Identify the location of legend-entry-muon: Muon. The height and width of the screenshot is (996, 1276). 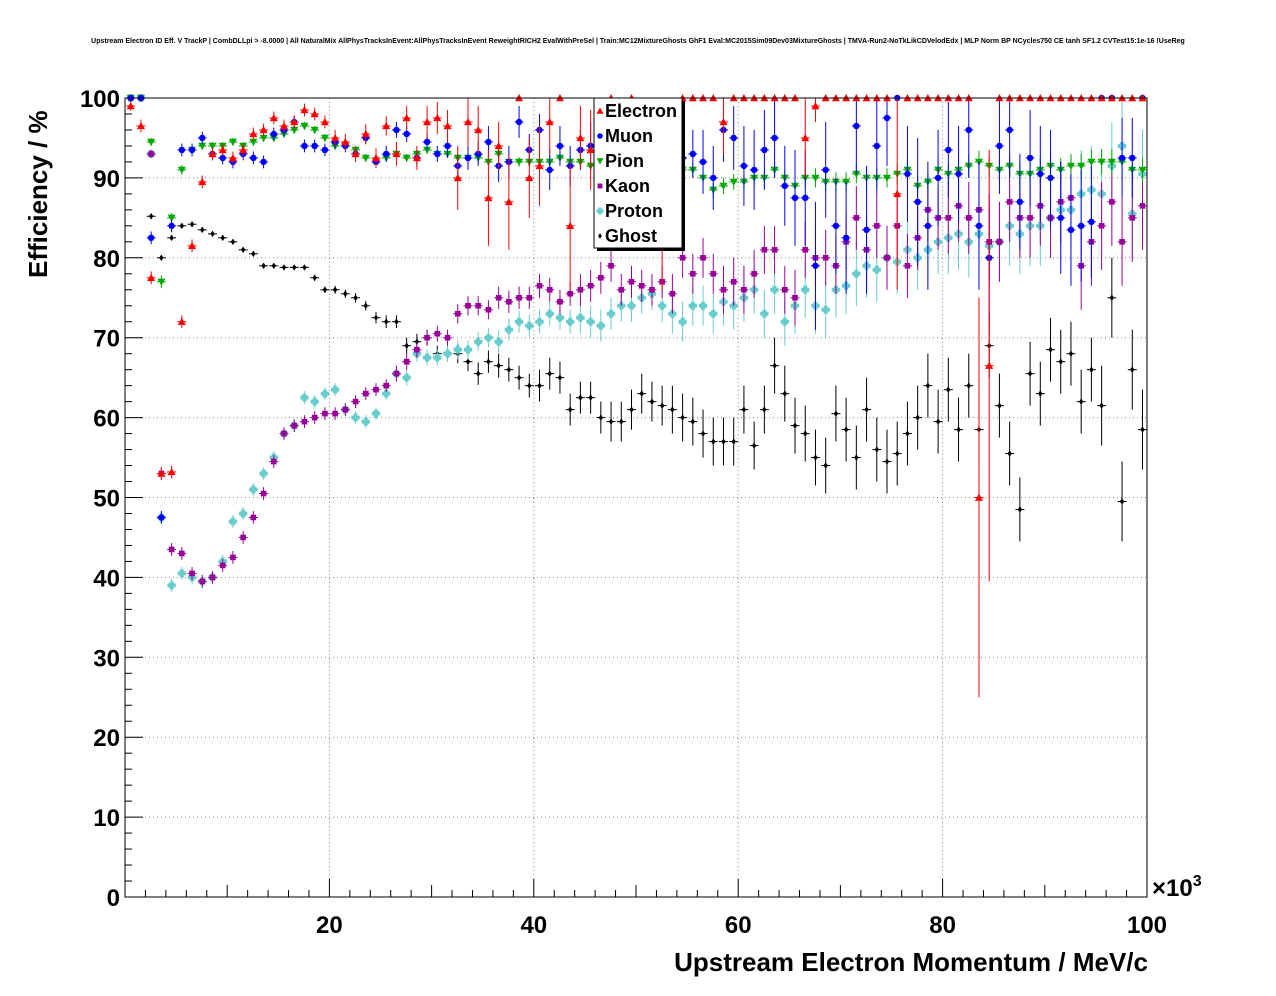
(625, 136).